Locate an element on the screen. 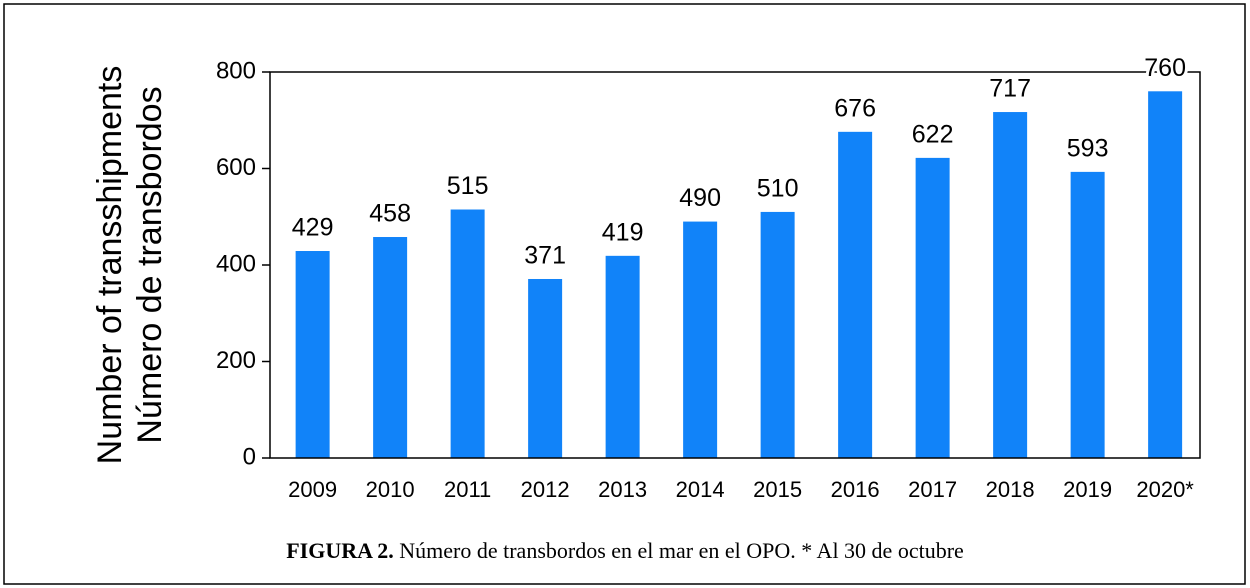 This screenshot has width=1250, height=588. y-tick-label: 0 is located at coordinates (249, 456).